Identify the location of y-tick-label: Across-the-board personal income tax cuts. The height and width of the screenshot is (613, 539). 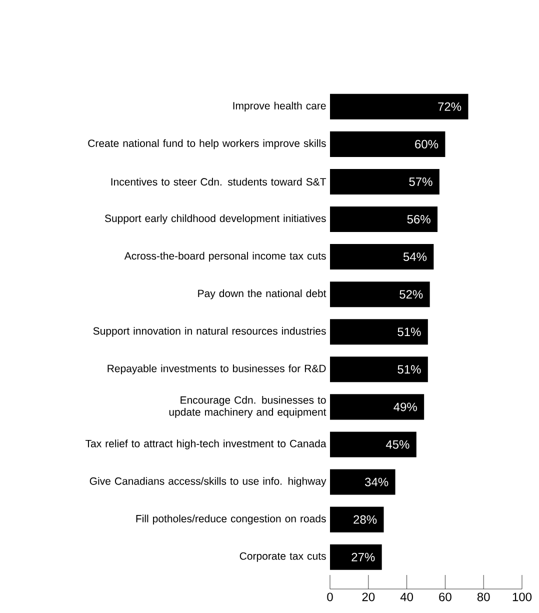
(225, 257).